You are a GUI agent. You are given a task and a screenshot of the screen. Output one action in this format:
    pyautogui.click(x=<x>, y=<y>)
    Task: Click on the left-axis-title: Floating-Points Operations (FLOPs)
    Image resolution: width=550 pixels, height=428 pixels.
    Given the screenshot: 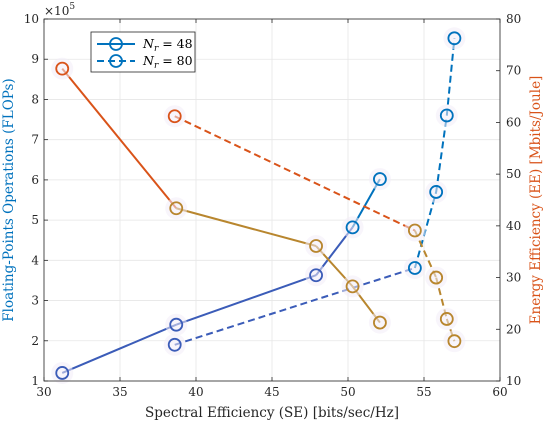 What is the action you would take?
    pyautogui.click(x=9, y=199)
    